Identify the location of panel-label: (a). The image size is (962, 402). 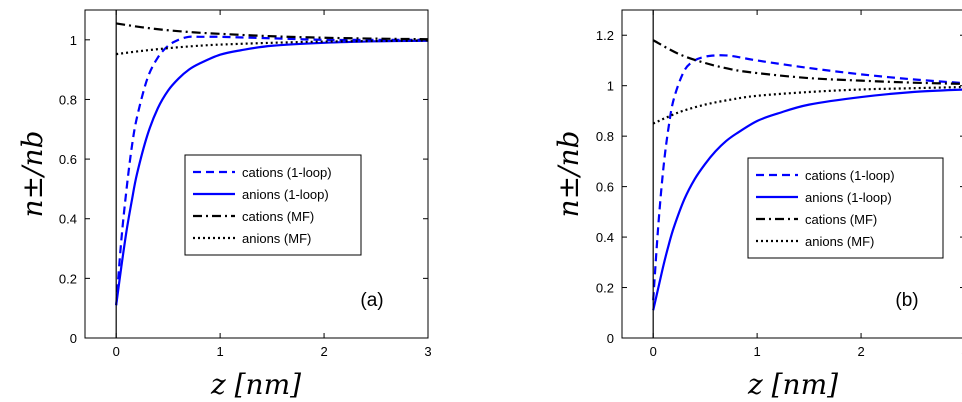
(371, 300).